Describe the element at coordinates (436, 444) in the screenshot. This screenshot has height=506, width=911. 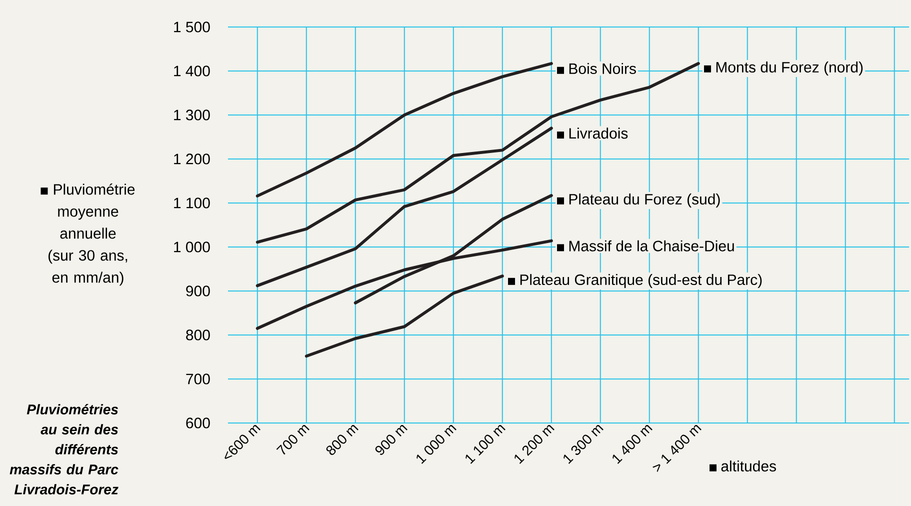
I see `x-tick-label: 1 000 m` at that location.